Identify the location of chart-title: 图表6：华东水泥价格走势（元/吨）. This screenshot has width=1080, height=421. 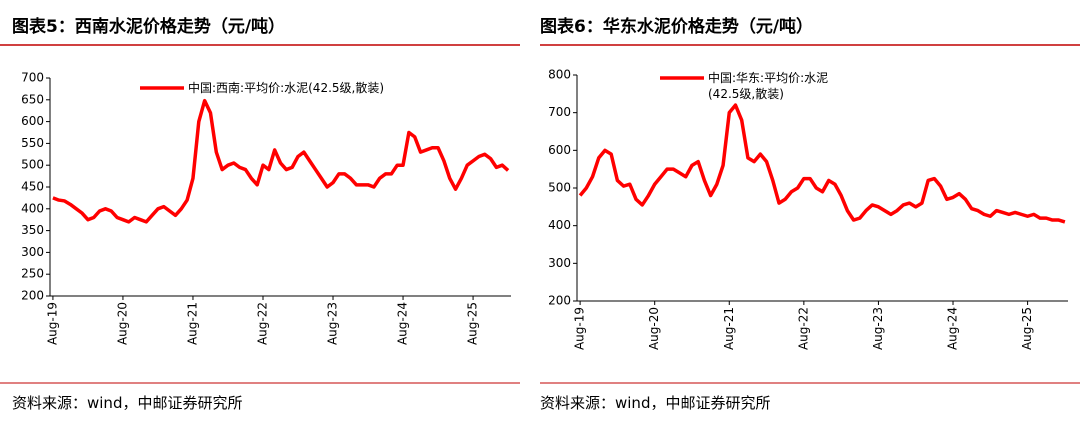
(677, 27).